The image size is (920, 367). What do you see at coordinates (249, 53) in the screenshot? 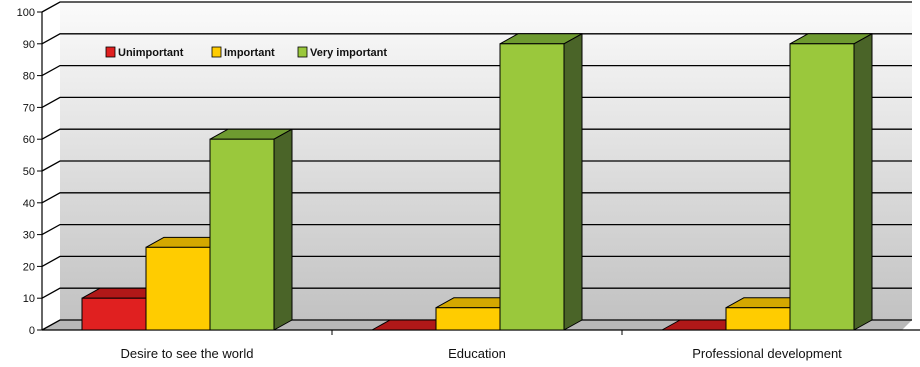
I see `legend-label: Important` at bounding box center [249, 53].